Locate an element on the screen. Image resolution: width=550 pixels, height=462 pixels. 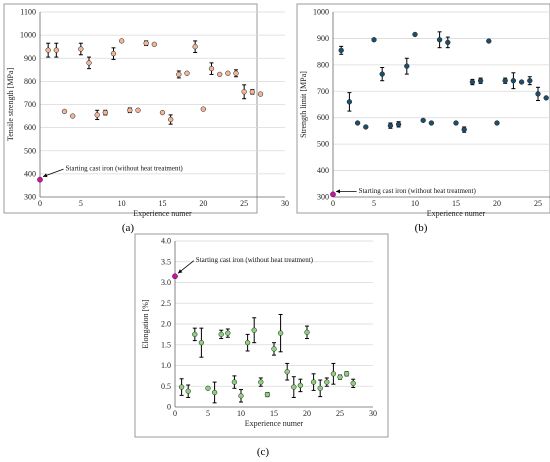
y-tick-label: 0 is located at coordinates (169, 407).